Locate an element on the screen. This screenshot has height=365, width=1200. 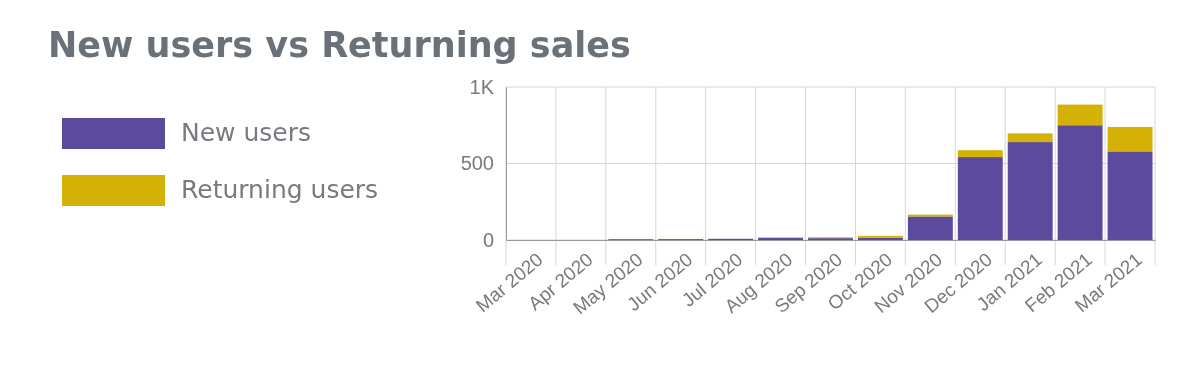
legend-label: New users is located at coordinates (246, 132).